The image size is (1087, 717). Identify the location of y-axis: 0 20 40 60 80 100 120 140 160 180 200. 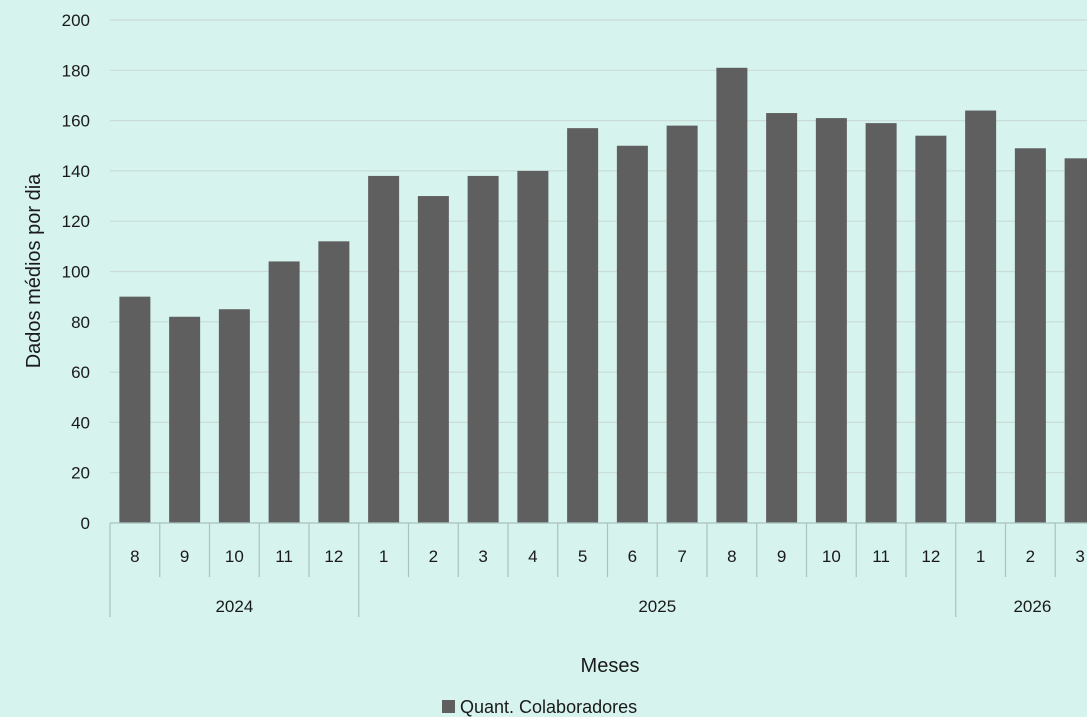
(76, 272).